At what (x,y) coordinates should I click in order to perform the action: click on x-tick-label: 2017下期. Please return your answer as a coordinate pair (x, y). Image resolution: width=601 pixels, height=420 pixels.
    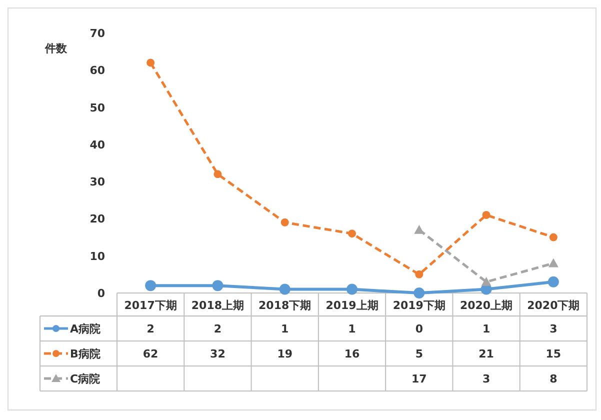
    Looking at the image, I should click on (150, 305).